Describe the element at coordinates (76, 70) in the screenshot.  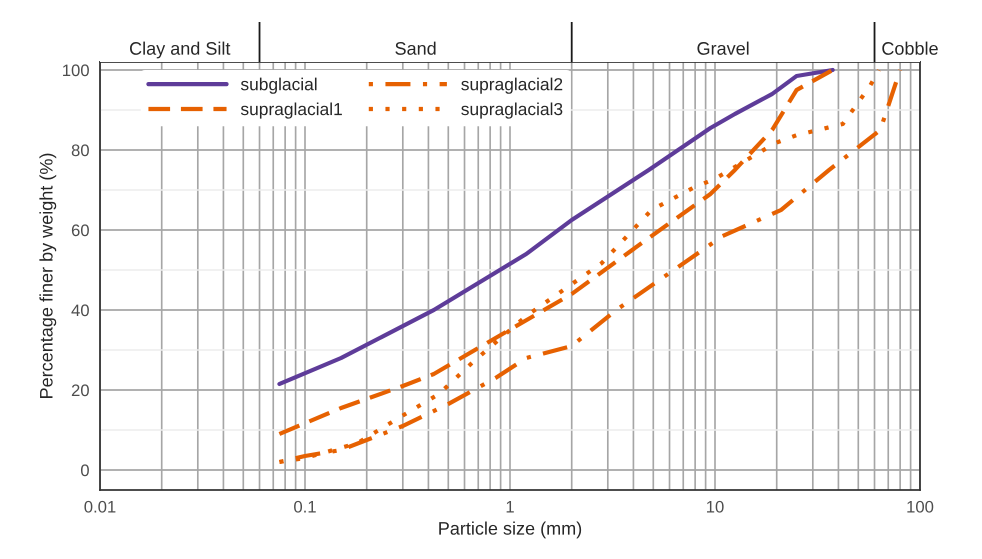
I see `y-tick-label: 100` at that location.